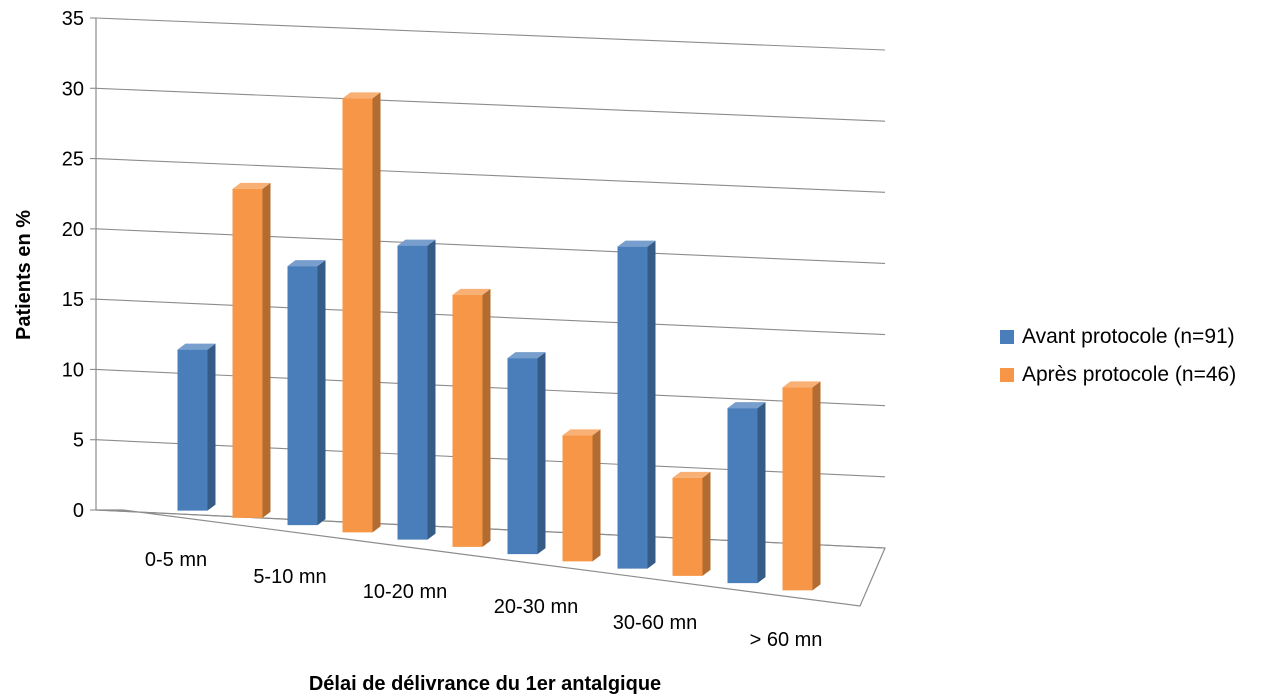 The height and width of the screenshot is (697, 1285). Describe the element at coordinates (1129, 374) in the screenshot. I see `legend-label-apres: Après protocole (n=46)` at that location.